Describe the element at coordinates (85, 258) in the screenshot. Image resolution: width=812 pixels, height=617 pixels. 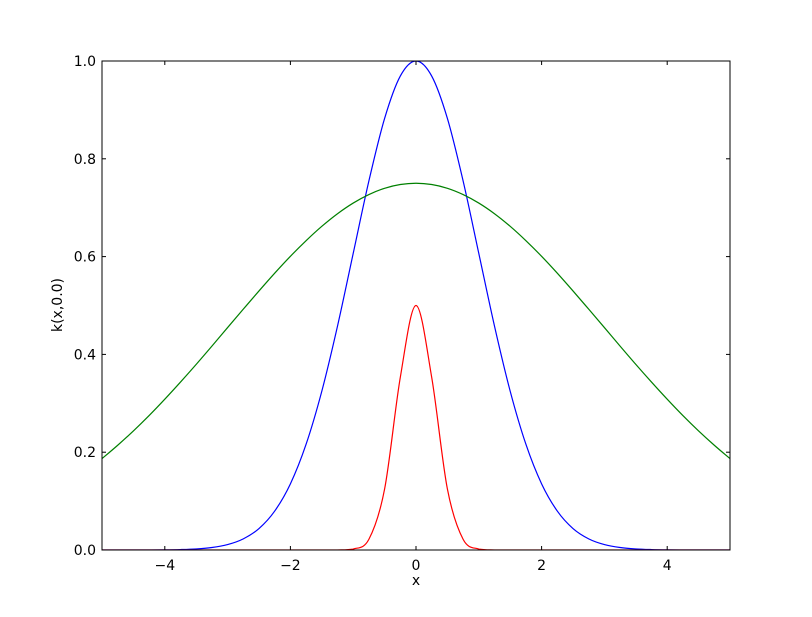
I see `y-tick-label: 0.6` at that location.